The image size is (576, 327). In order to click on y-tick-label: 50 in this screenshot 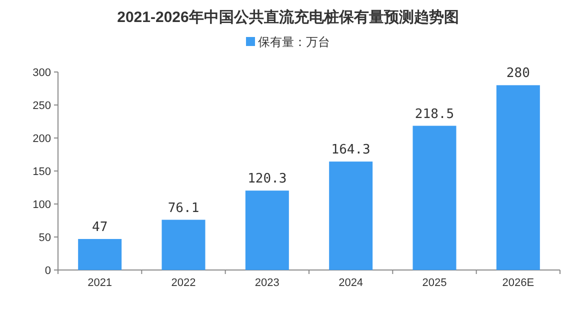, I will do `click(44, 238)`.